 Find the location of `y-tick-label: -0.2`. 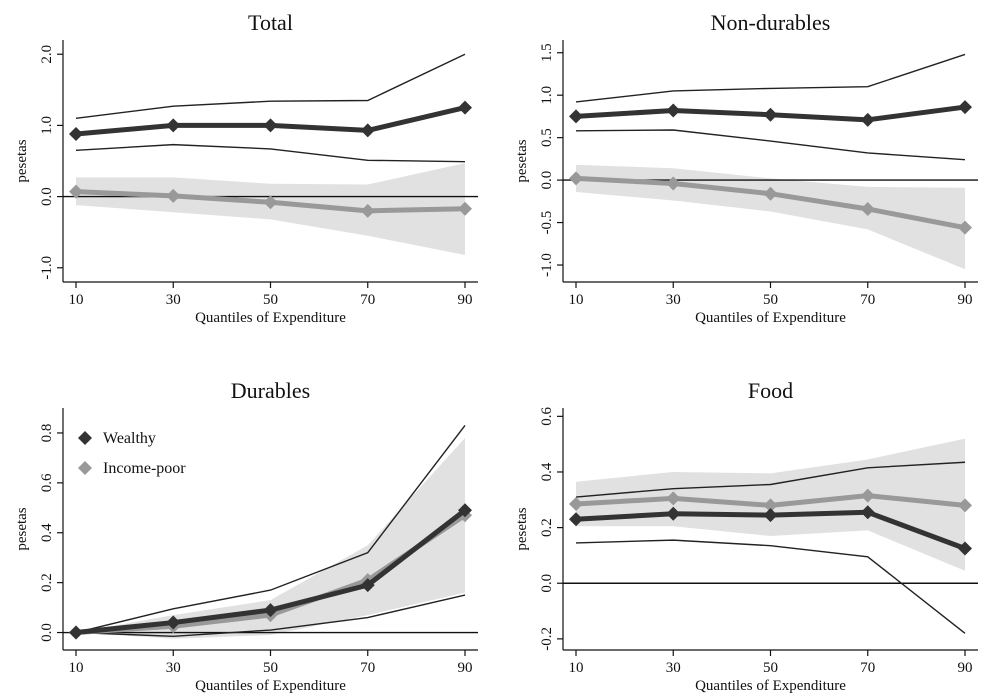

y-tick-label: -0.2 is located at coordinates (547, 639).